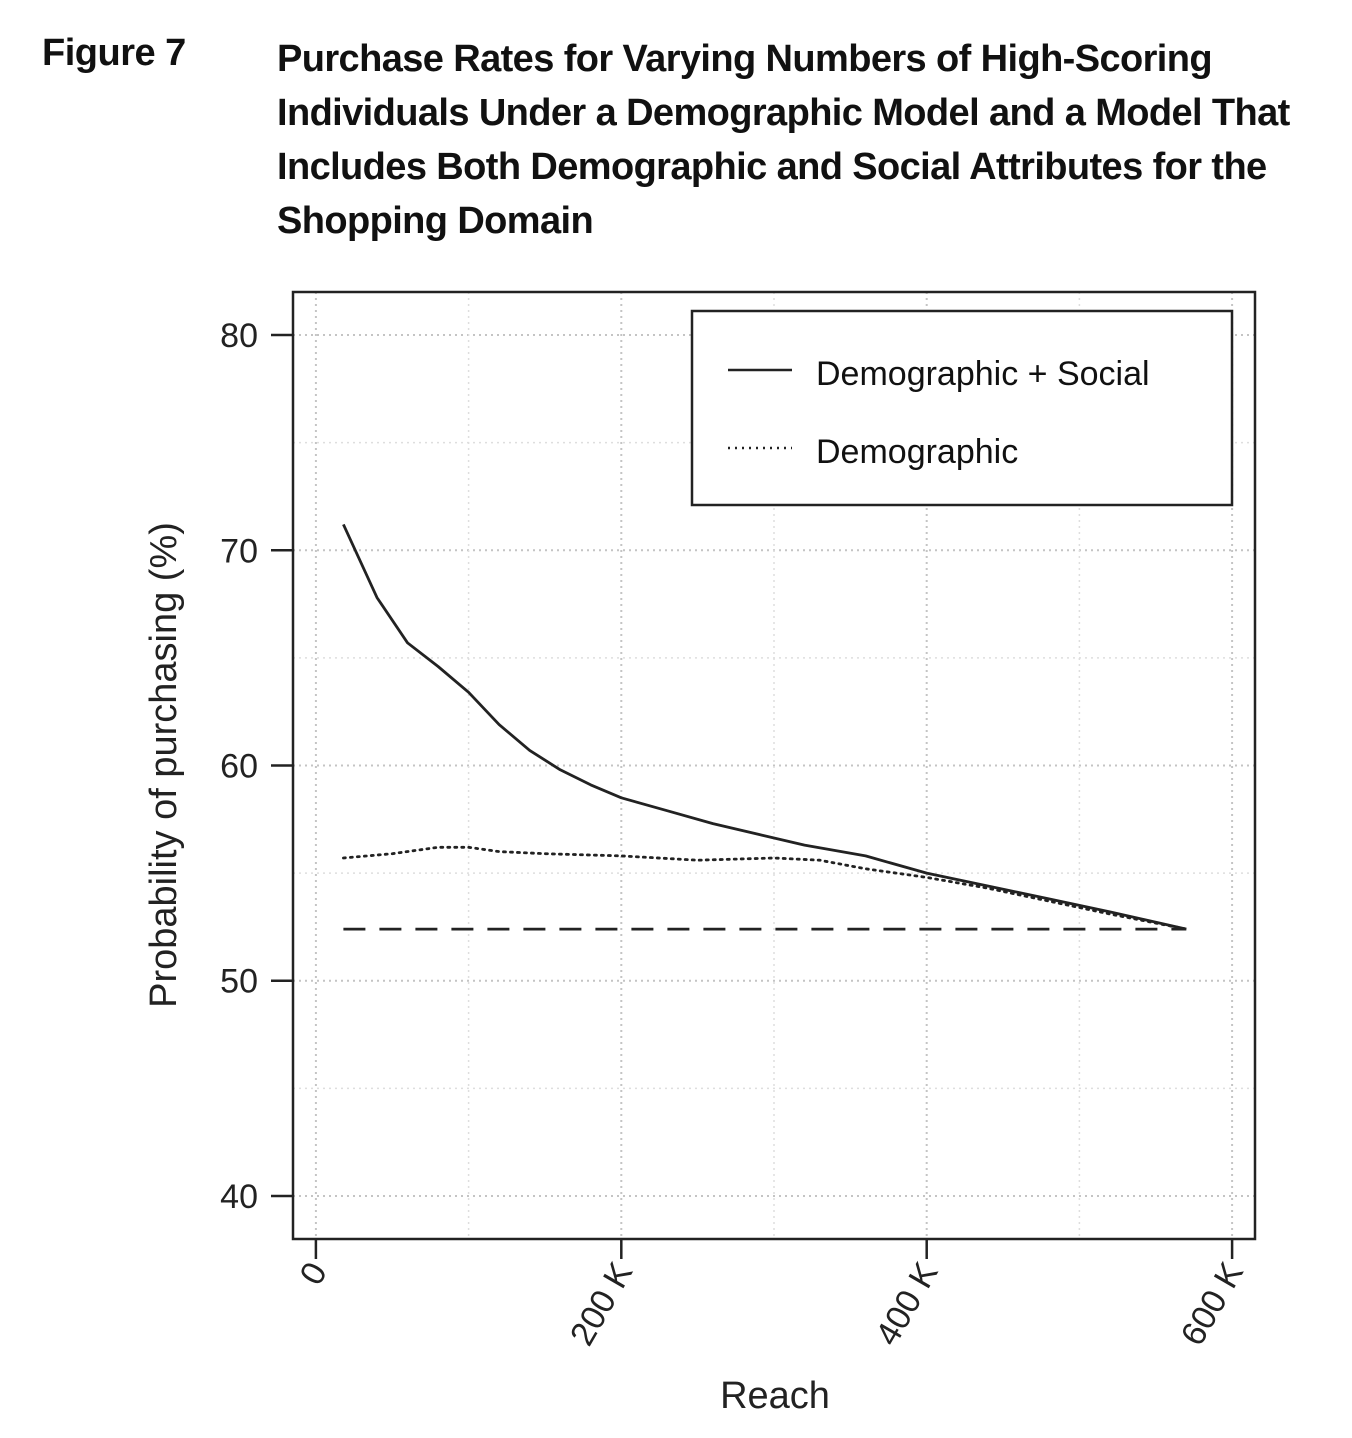 The width and height of the screenshot is (1352, 1438). What do you see at coordinates (771, 1295) in the screenshot?
I see `x-axis: 0 200 K 400 K 600 K` at bounding box center [771, 1295].